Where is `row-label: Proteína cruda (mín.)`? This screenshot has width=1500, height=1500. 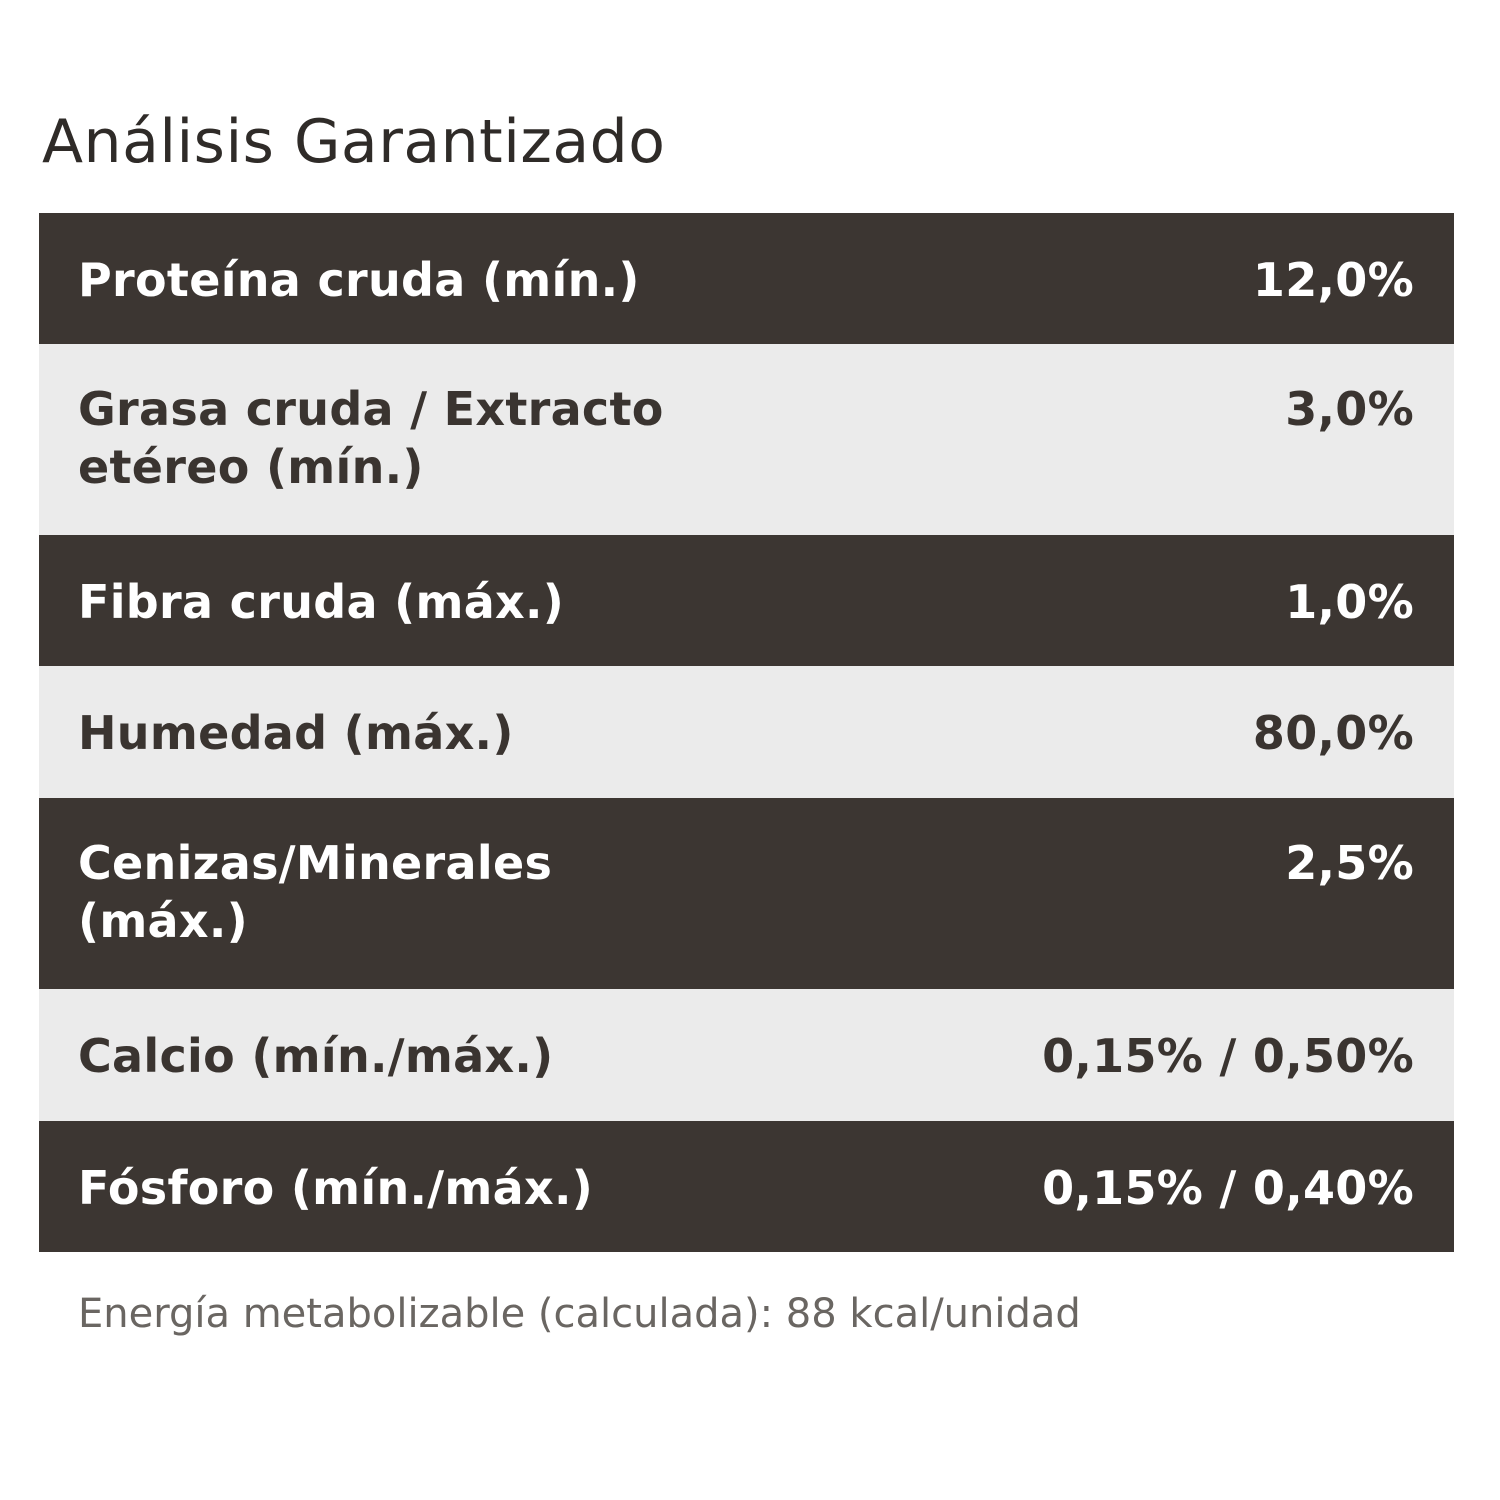
row-label: Proteína cruda (mín.) is located at coordinates (359, 280).